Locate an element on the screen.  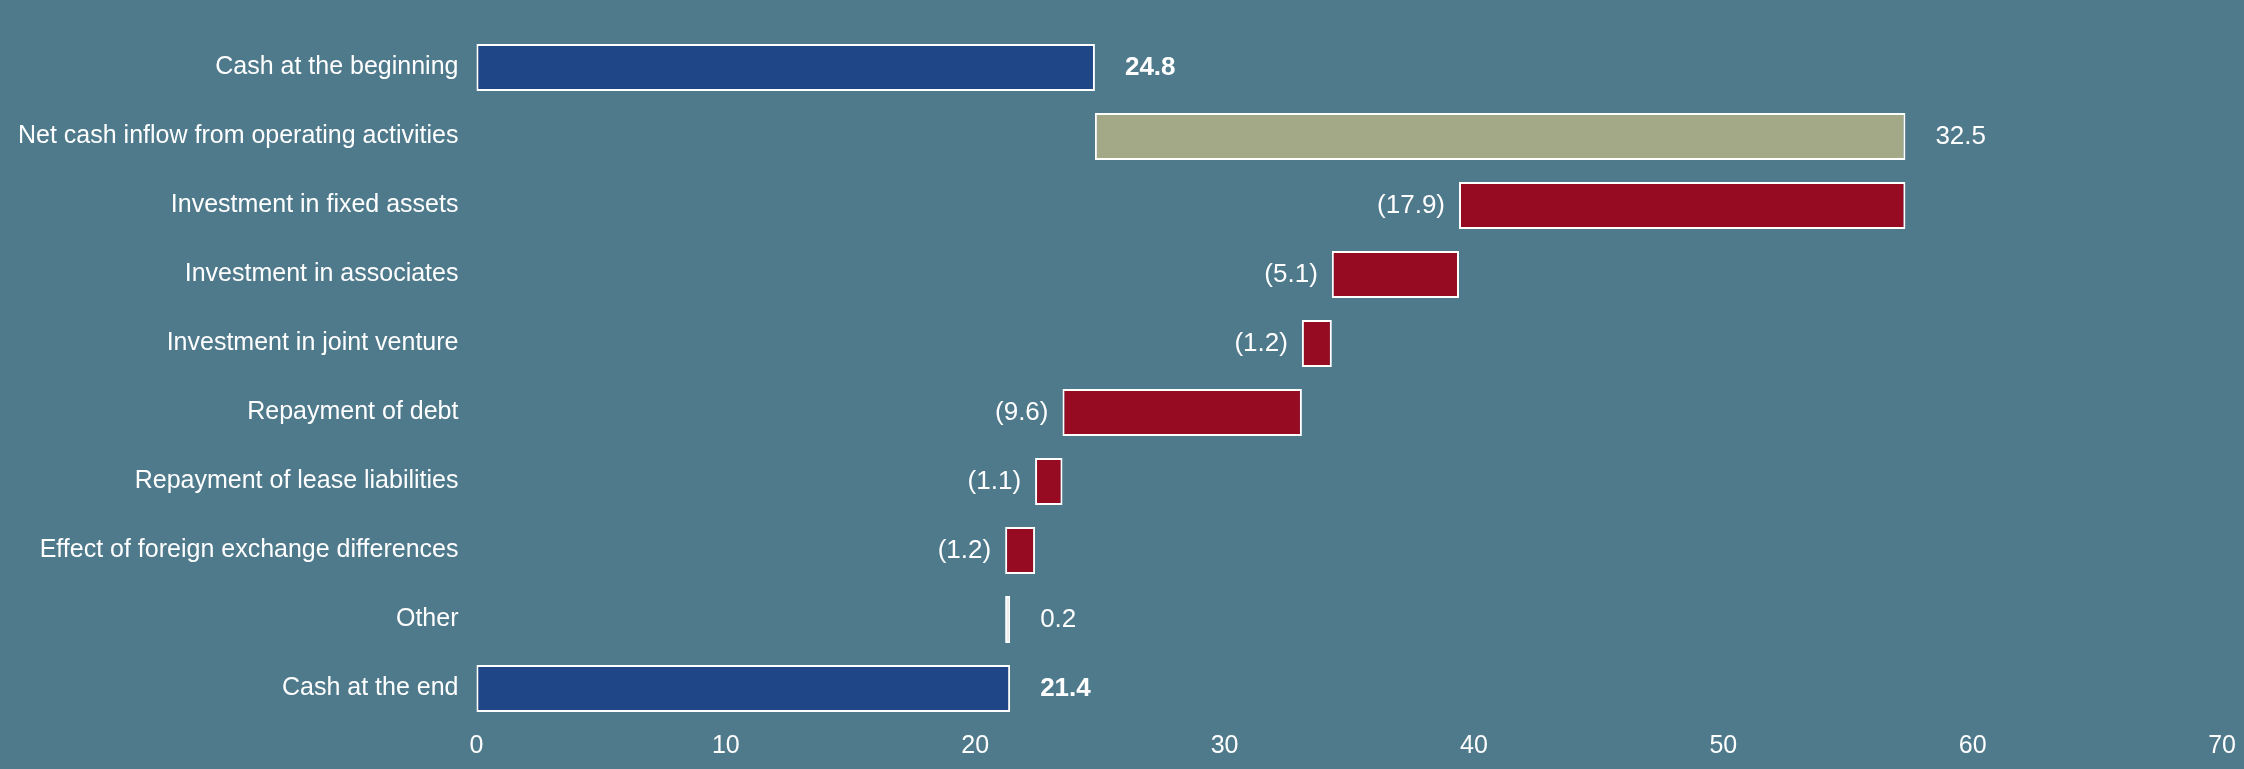
y-tick-label: Effect of foreign exchange differences is located at coordinates (249, 548).